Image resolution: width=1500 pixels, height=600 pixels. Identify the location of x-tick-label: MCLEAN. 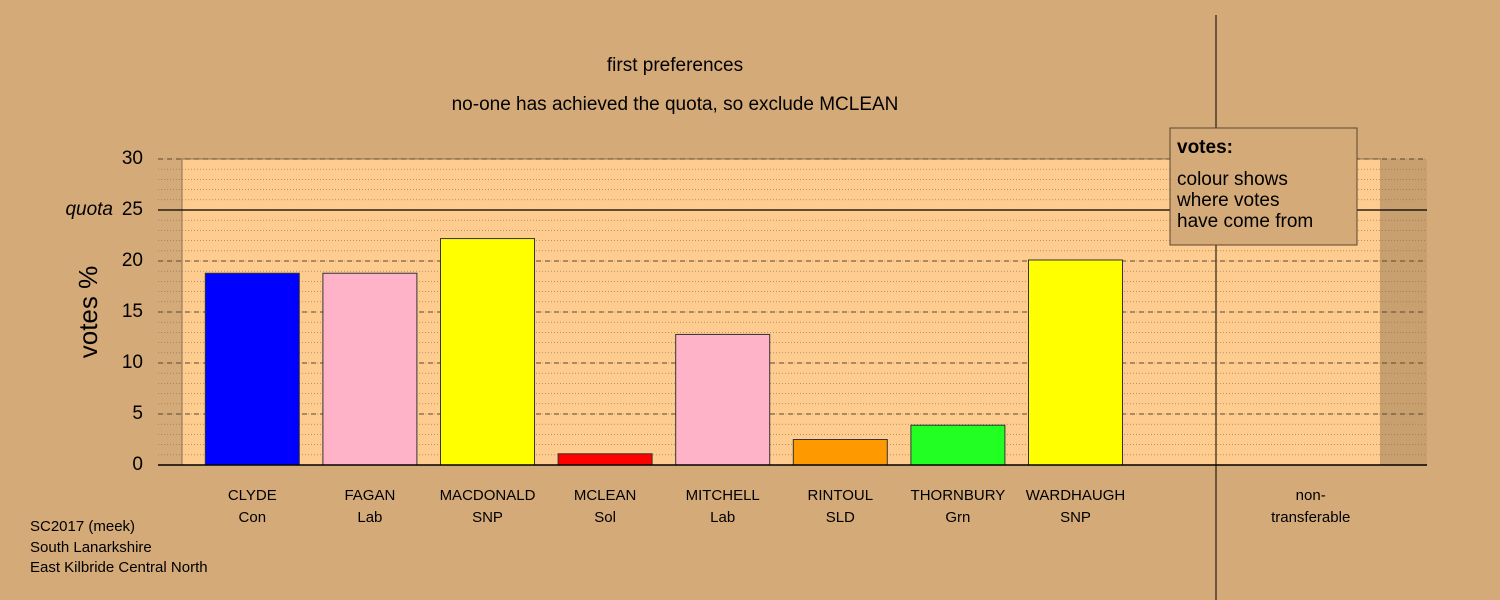
(605, 495).